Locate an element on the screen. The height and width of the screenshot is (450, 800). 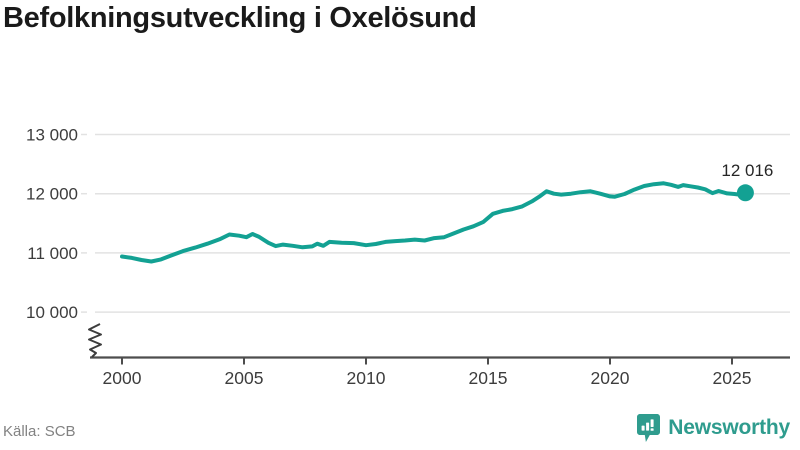
x-tick-label: 2000 is located at coordinates (122, 378).